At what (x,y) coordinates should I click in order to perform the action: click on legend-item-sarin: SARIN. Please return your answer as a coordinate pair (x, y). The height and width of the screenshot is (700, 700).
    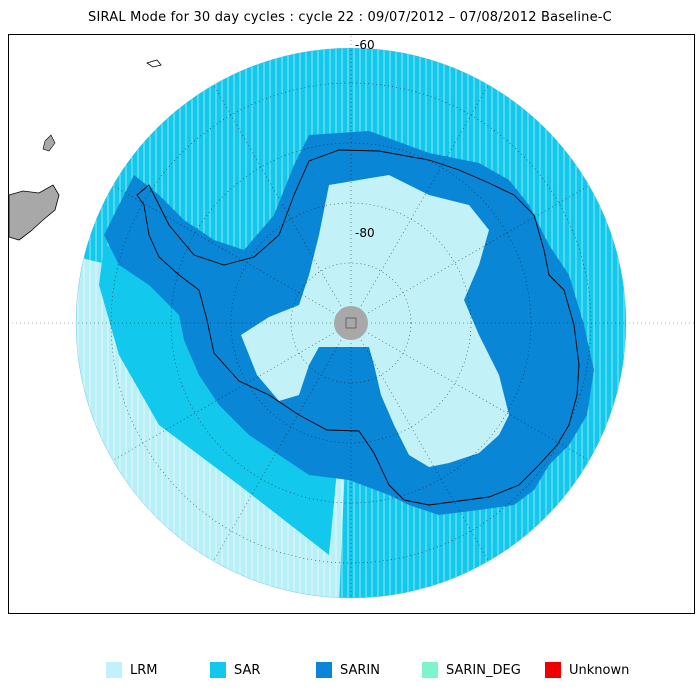
    Looking at the image, I should click on (348, 670).